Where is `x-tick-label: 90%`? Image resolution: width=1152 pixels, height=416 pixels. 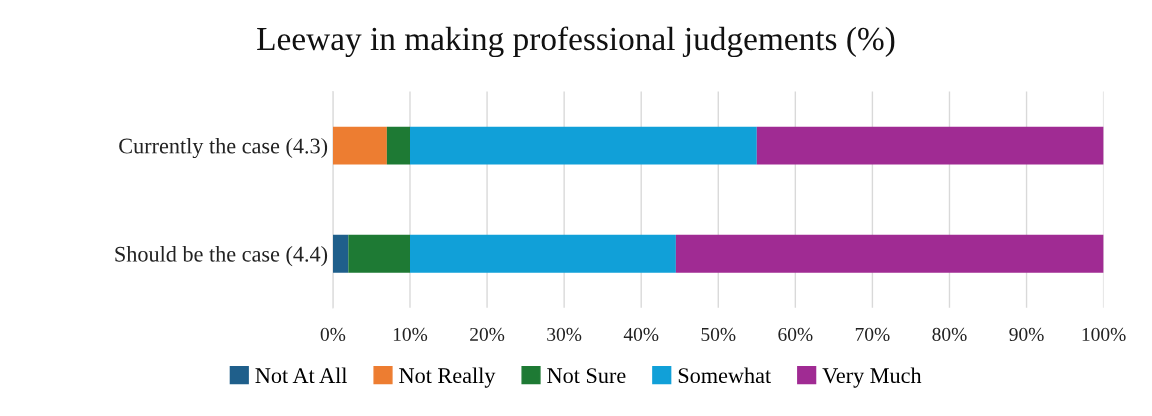 x-tick-label: 90% is located at coordinates (1026, 334).